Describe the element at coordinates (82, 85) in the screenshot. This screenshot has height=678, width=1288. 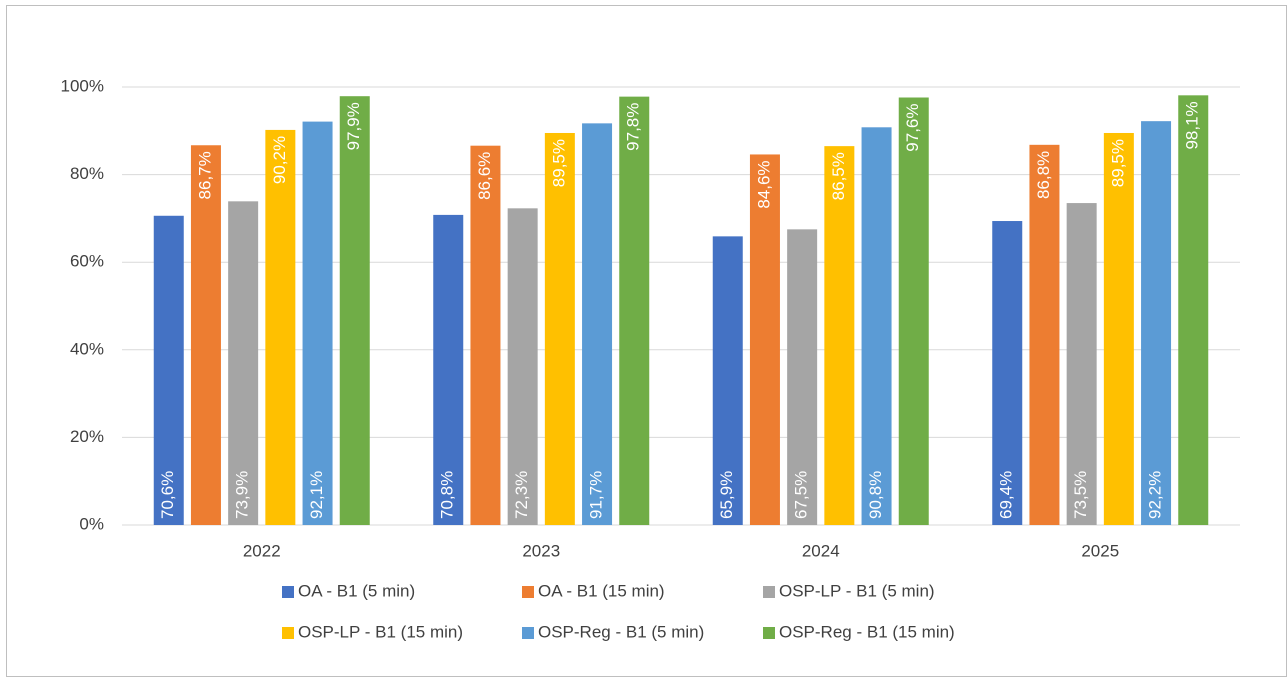
I see `y-tick-label: 100%` at that location.